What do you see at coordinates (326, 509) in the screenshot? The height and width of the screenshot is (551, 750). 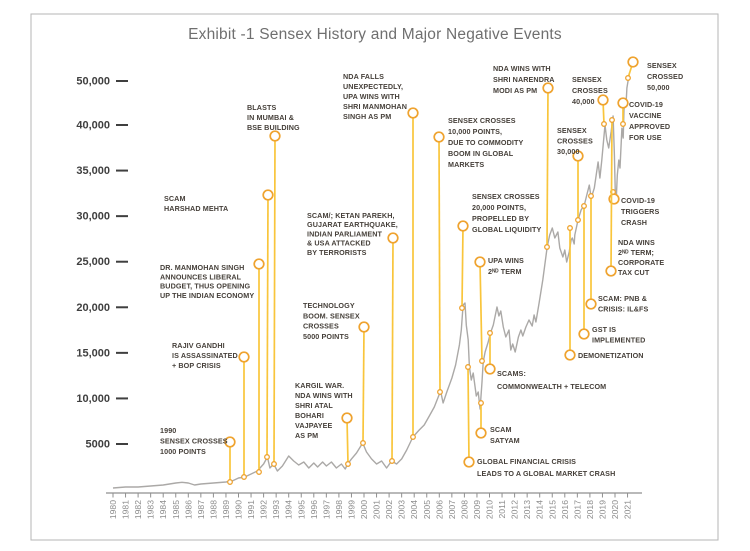 I see `x-axis-label: 1997` at bounding box center [326, 509].